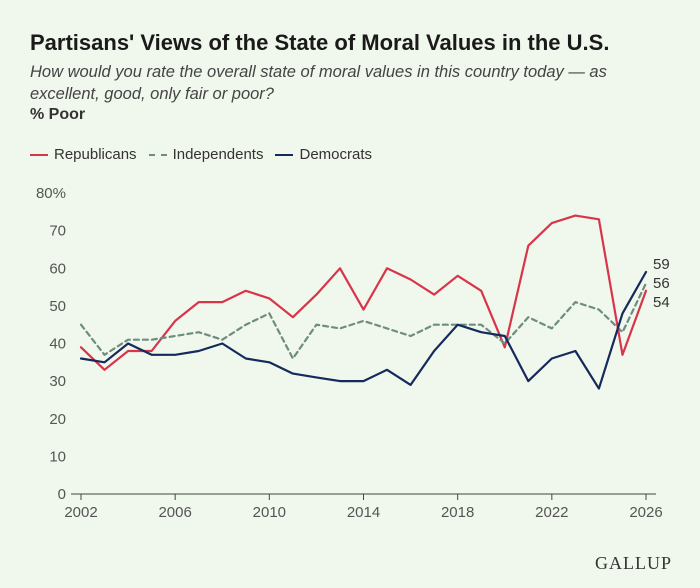 The height and width of the screenshot is (588, 700). Describe the element at coordinates (57, 344) in the screenshot. I see `y-tick-label: 40` at that location.